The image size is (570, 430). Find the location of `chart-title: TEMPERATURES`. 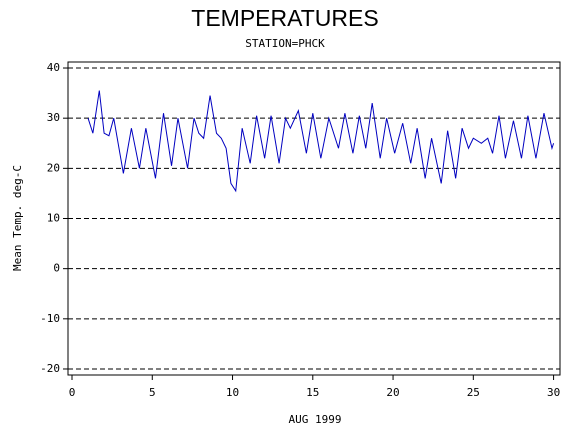

chart-title: TEMPERATURES is located at coordinates (284, 18).